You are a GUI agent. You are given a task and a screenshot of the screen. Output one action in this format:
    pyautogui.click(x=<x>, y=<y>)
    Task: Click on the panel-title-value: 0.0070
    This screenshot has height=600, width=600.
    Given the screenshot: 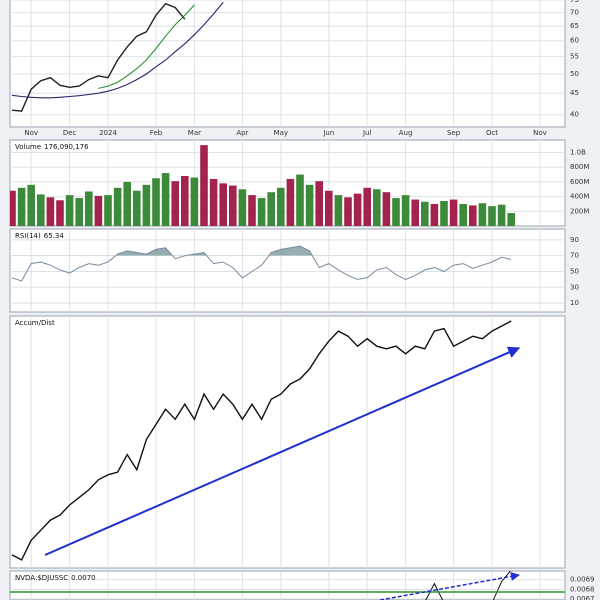 What is the action you would take?
    pyautogui.click(x=83, y=578)
    